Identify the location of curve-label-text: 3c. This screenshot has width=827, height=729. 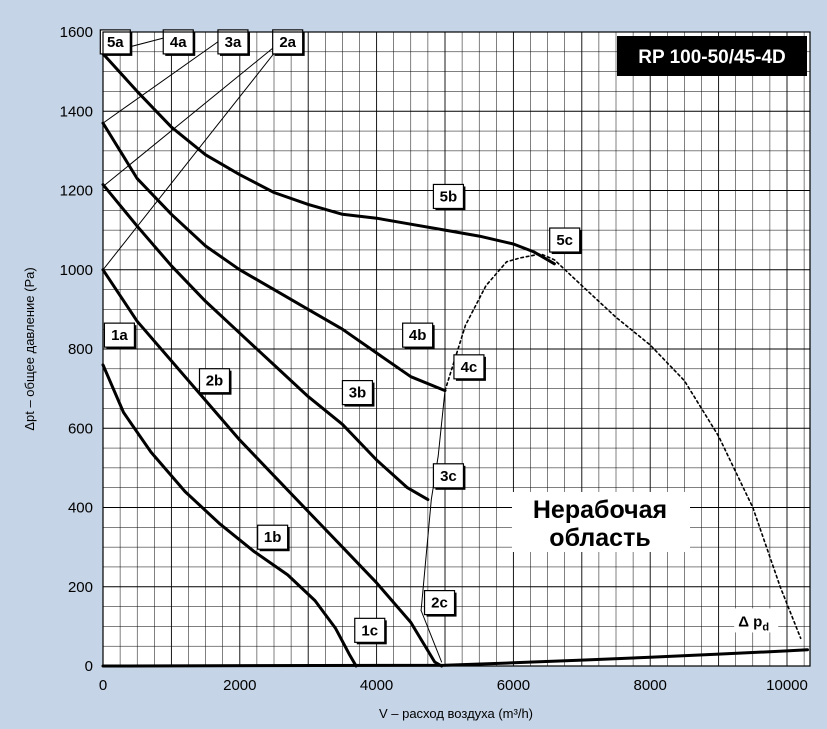
(448, 476).